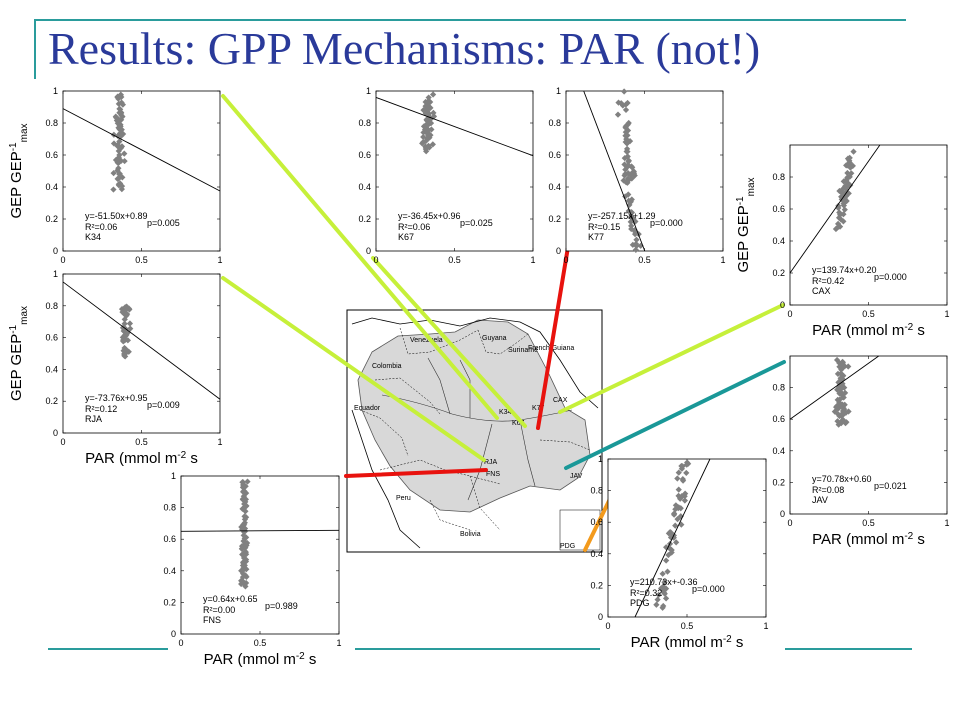 The width and height of the screenshot is (960, 720). Describe the element at coordinates (406, 237) in the screenshot. I see `site-label-k67: K67` at that location.